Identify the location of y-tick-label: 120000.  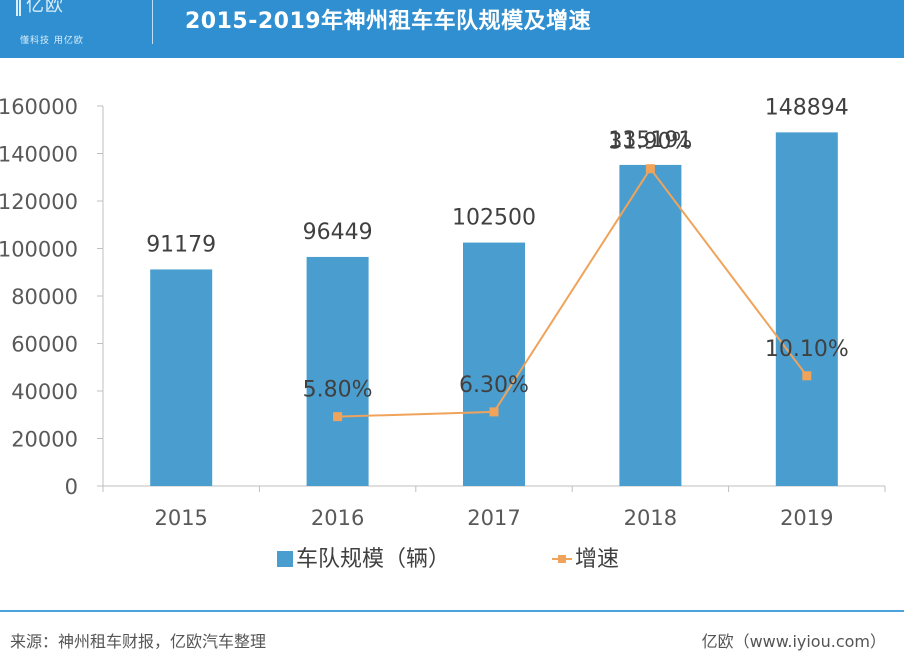
(39, 202).